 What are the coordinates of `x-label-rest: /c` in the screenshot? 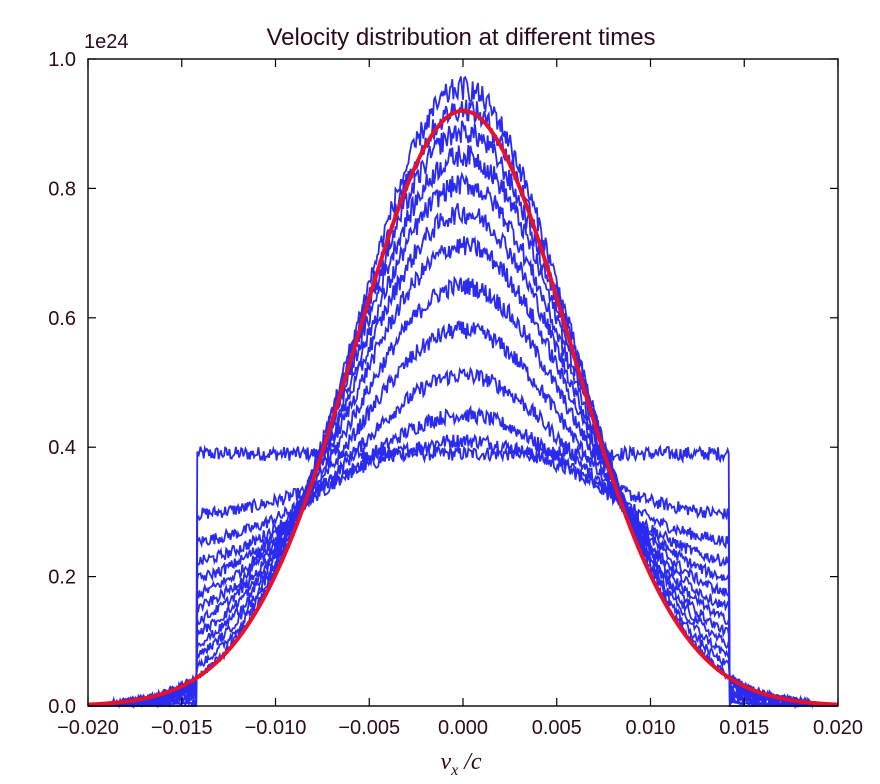 It's located at (470, 762).